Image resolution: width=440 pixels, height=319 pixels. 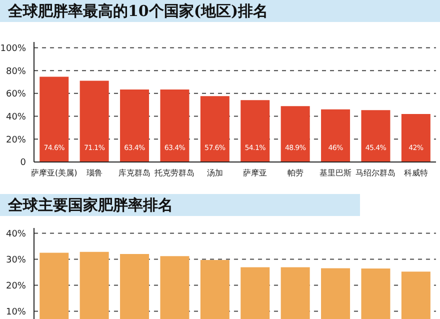 I want to click on x-tick-label: 瑙鲁, so click(x=94, y=173).